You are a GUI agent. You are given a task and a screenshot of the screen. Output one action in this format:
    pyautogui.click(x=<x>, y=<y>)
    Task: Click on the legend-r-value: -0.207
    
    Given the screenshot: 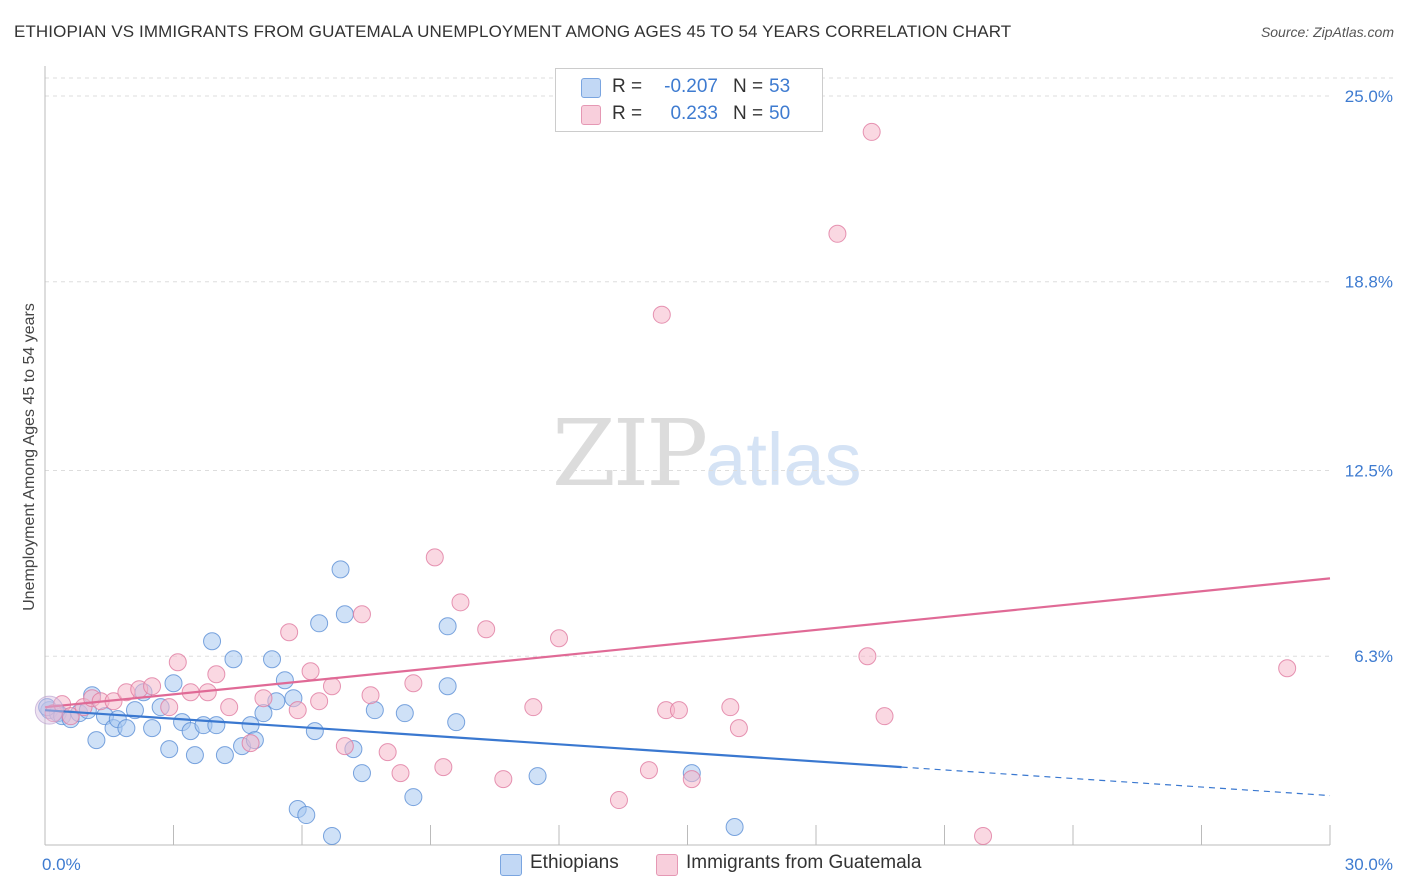 What is the action you would take?
    pyautogui.click(x=691, y=86)
    